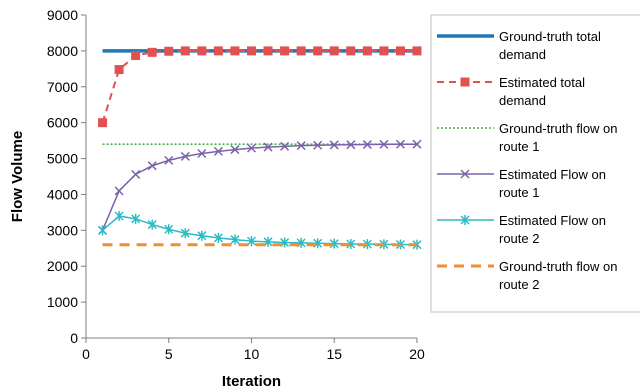 This screenshot has width=640, height=391. Describe the element at coordinates (550, 36) in the screenshot. I see `legend-label: Ground-truth total` at that location.